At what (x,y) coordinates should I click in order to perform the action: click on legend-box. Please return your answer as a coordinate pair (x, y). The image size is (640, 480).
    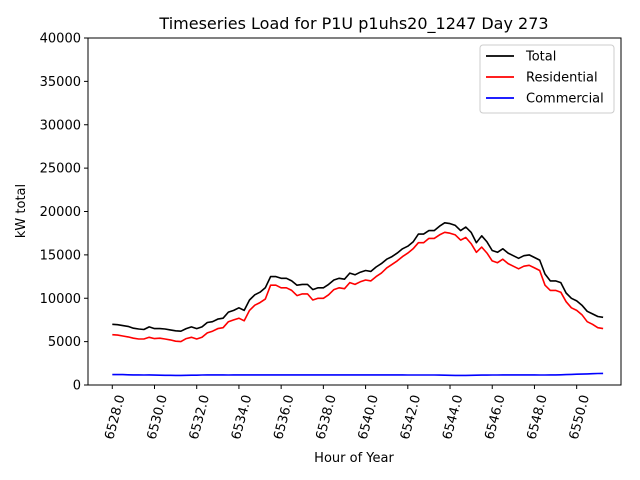
    Looking at the image, I should click on (547, 79).